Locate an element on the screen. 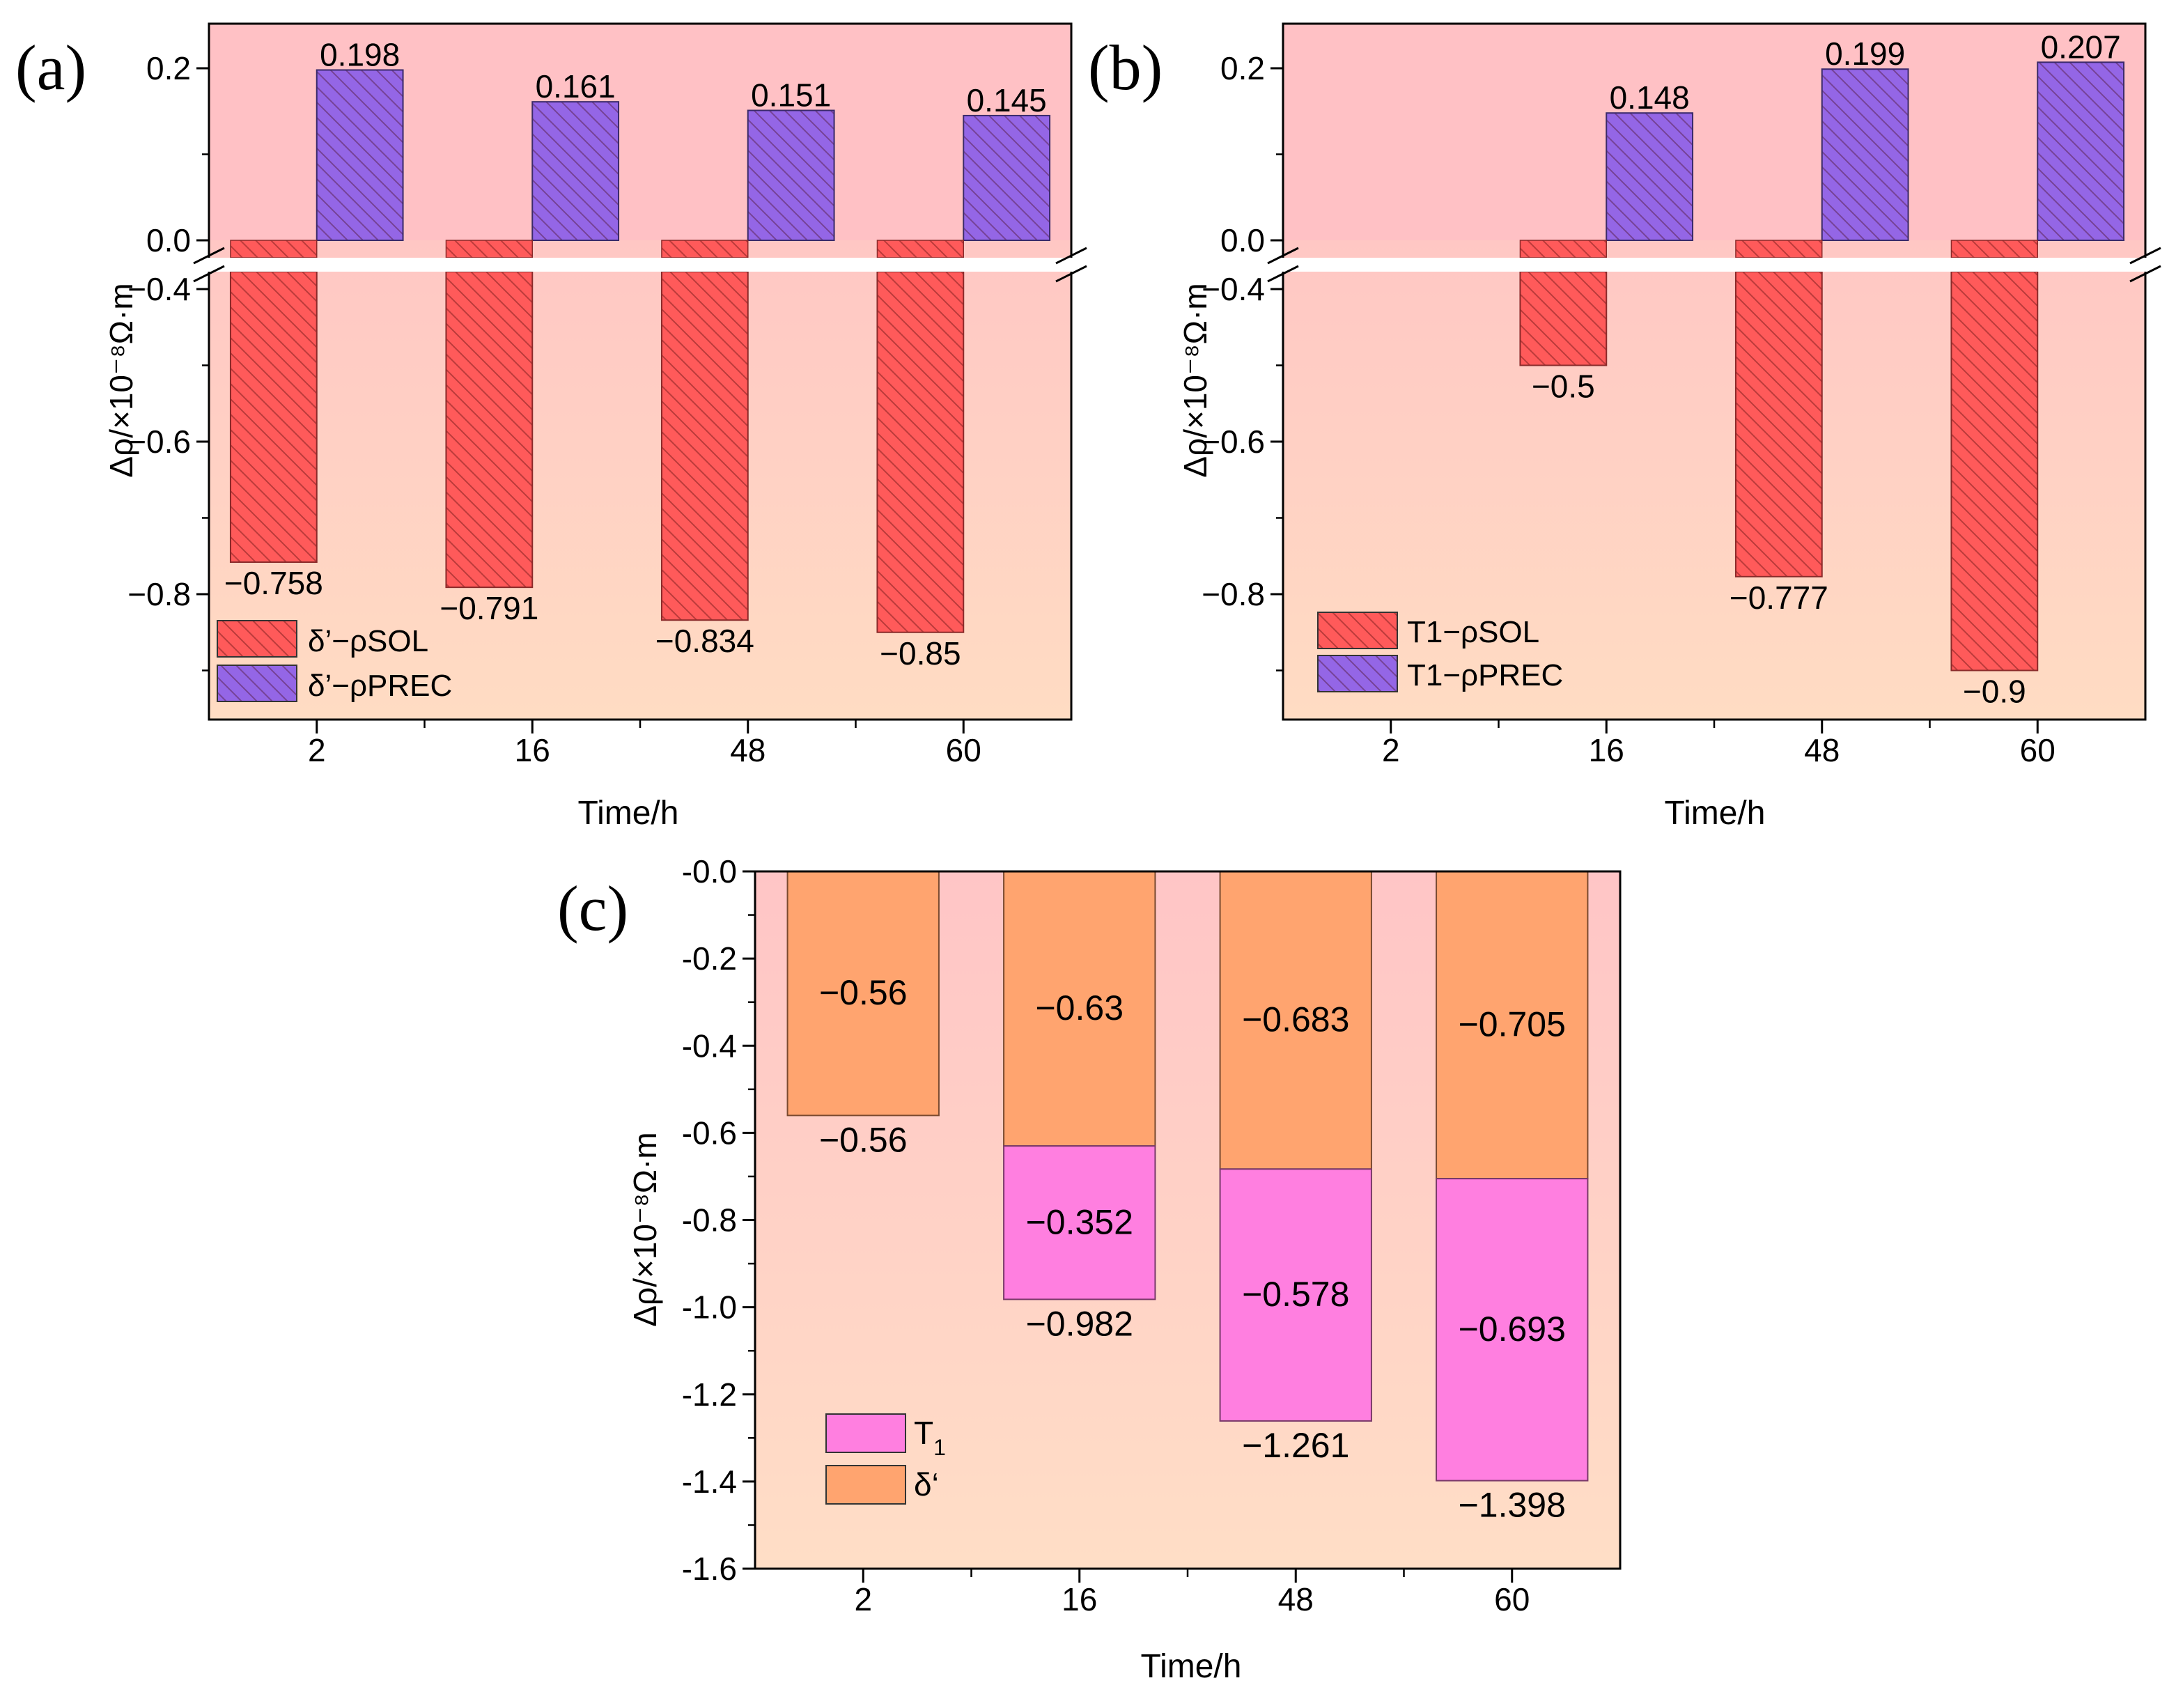 Image resolution: width=2176 pixels, height=1708 pixels. data-label-sol: −0.834 is located at coordinates (704, 641).